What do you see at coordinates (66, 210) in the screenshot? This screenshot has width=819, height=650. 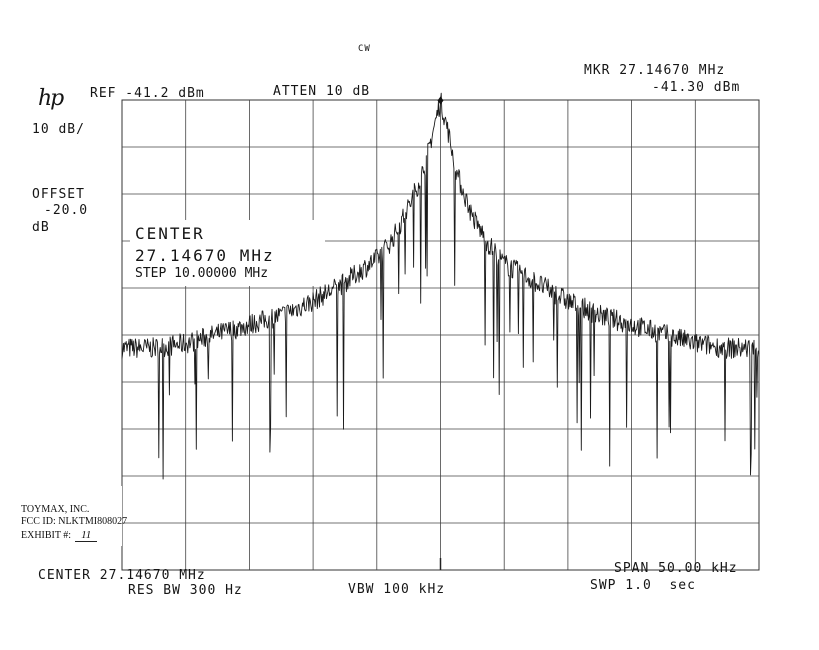 I see `offset-value: -20.0` at bounding box center [66, 210].